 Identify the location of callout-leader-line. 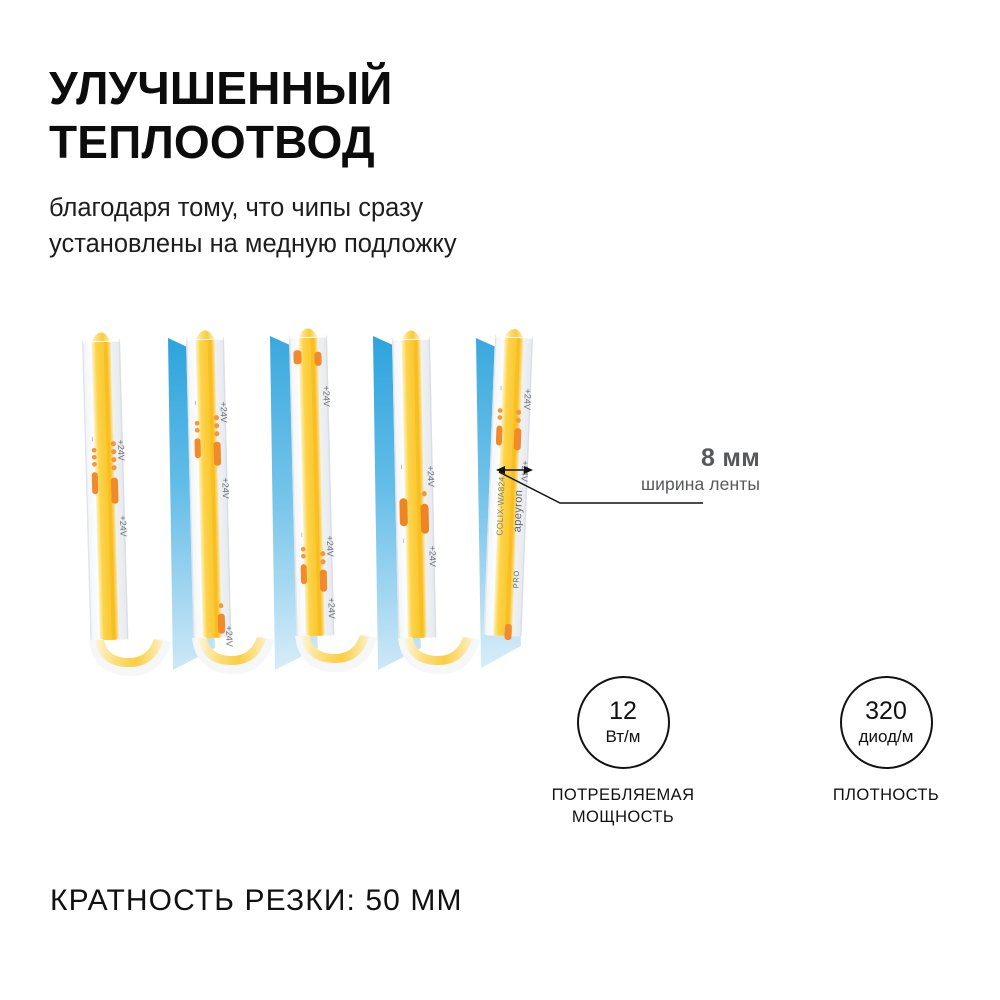
(600, 487).